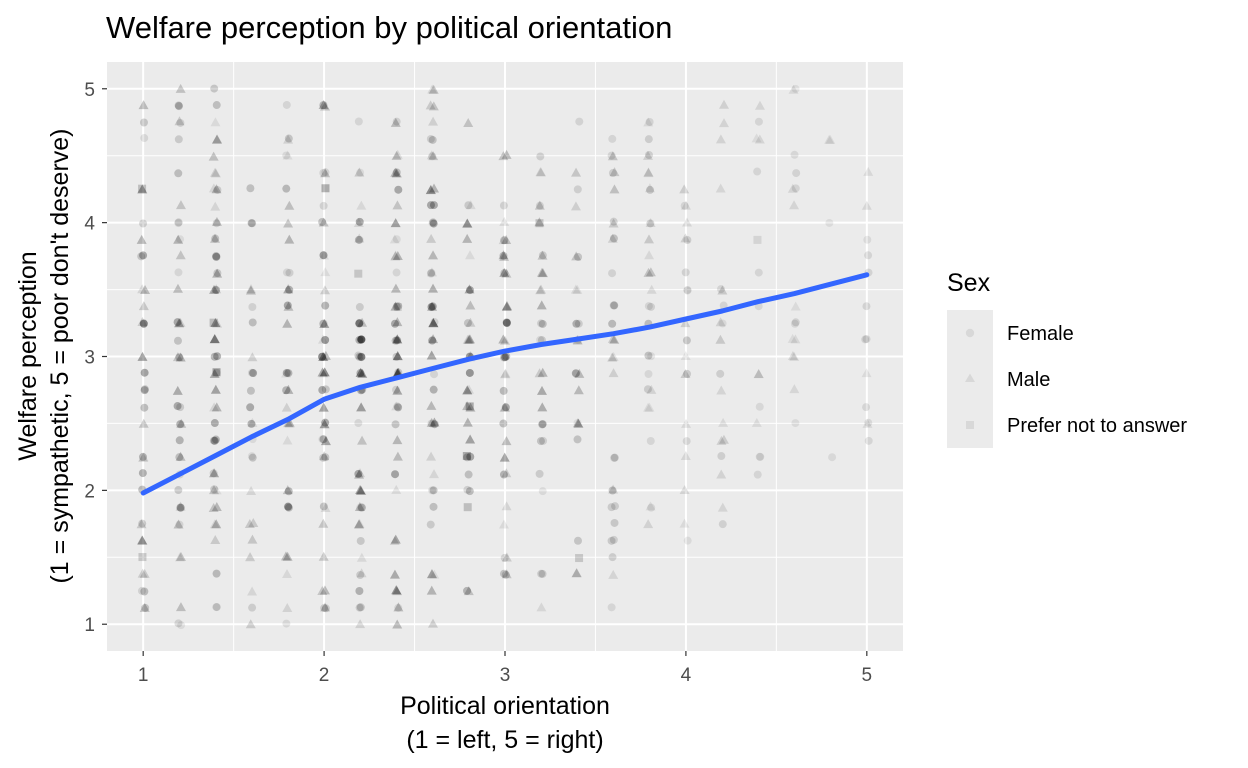 The width and height of the screenshot is (1248, 768). What do you see at coordinates (1097, 426) in the screenshot?
I see `legend-label-prefer-not: Prefer not to answer` at bounding box center [1097, 426].